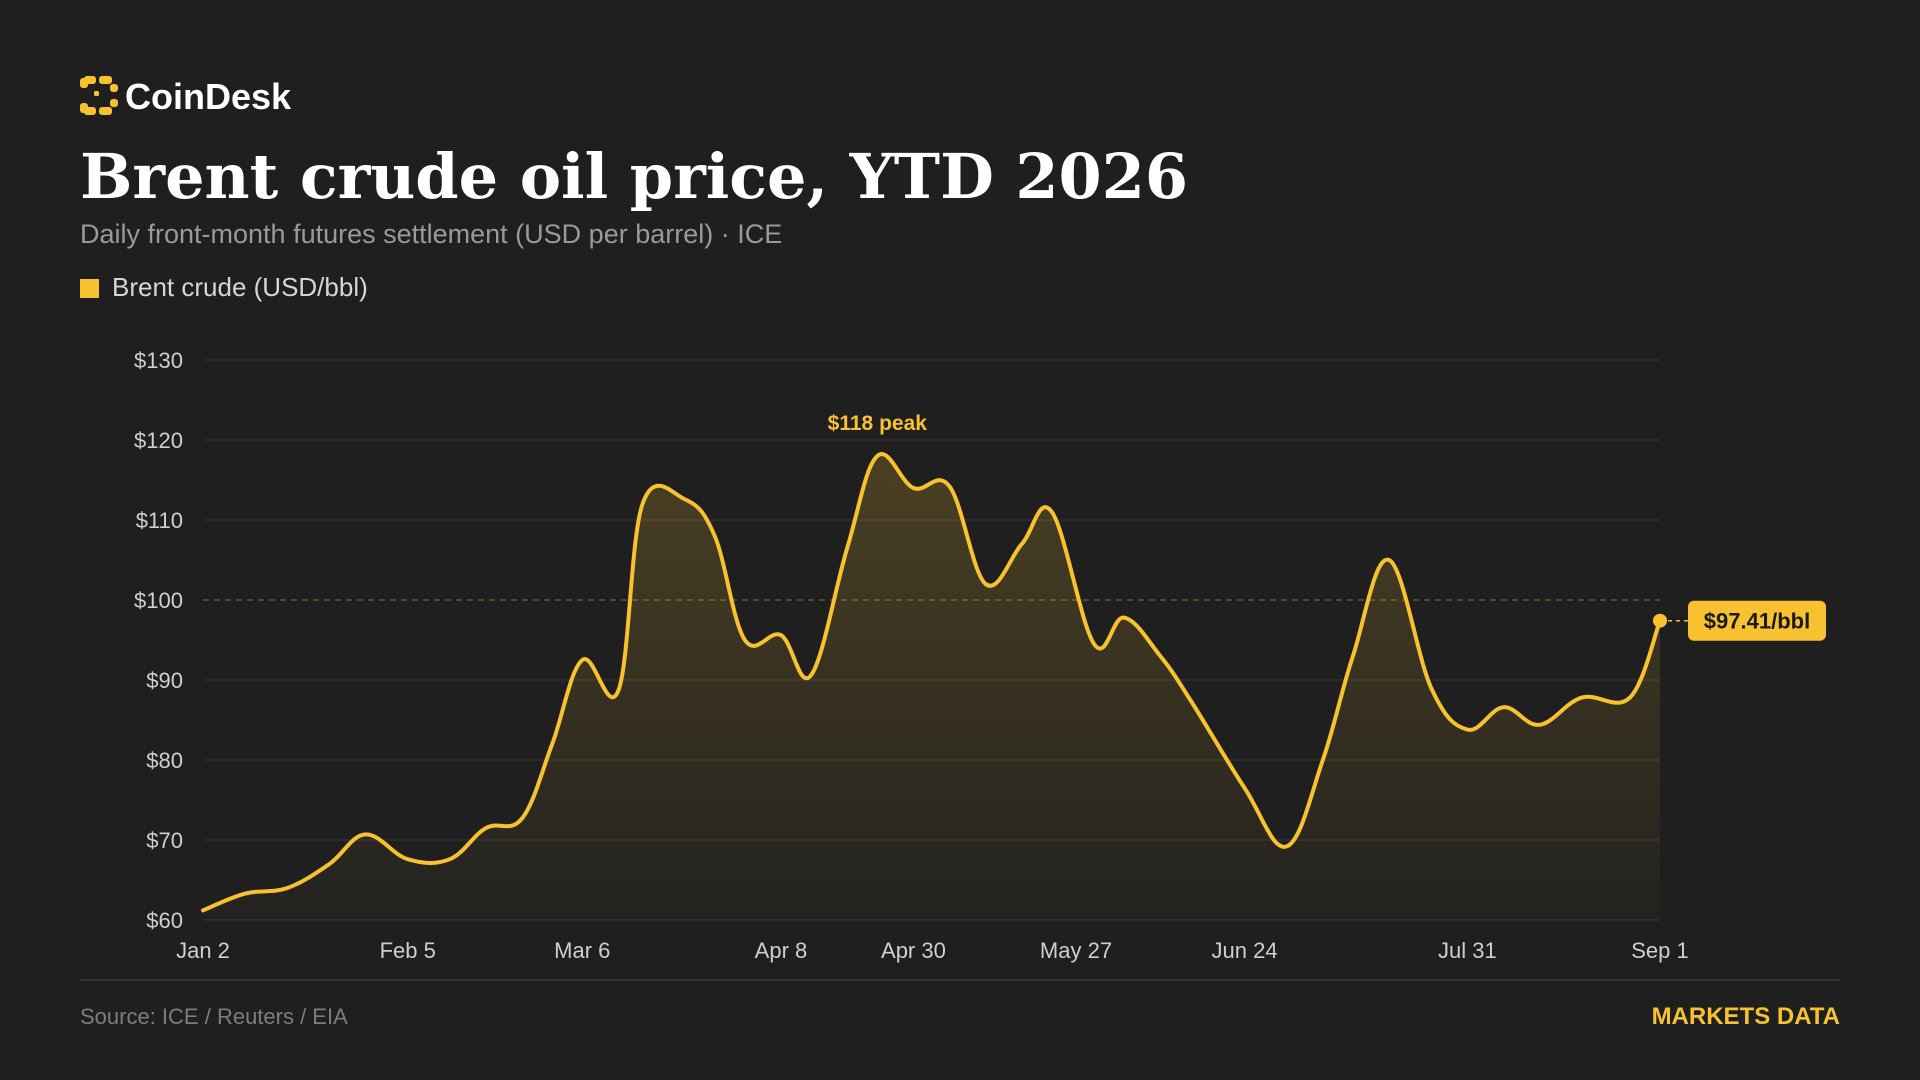 The image size is (1920, 1080). Describe the element at coordinates (208, 96) in the screenshot. I see `brand-name: CoinDesk` at that location.